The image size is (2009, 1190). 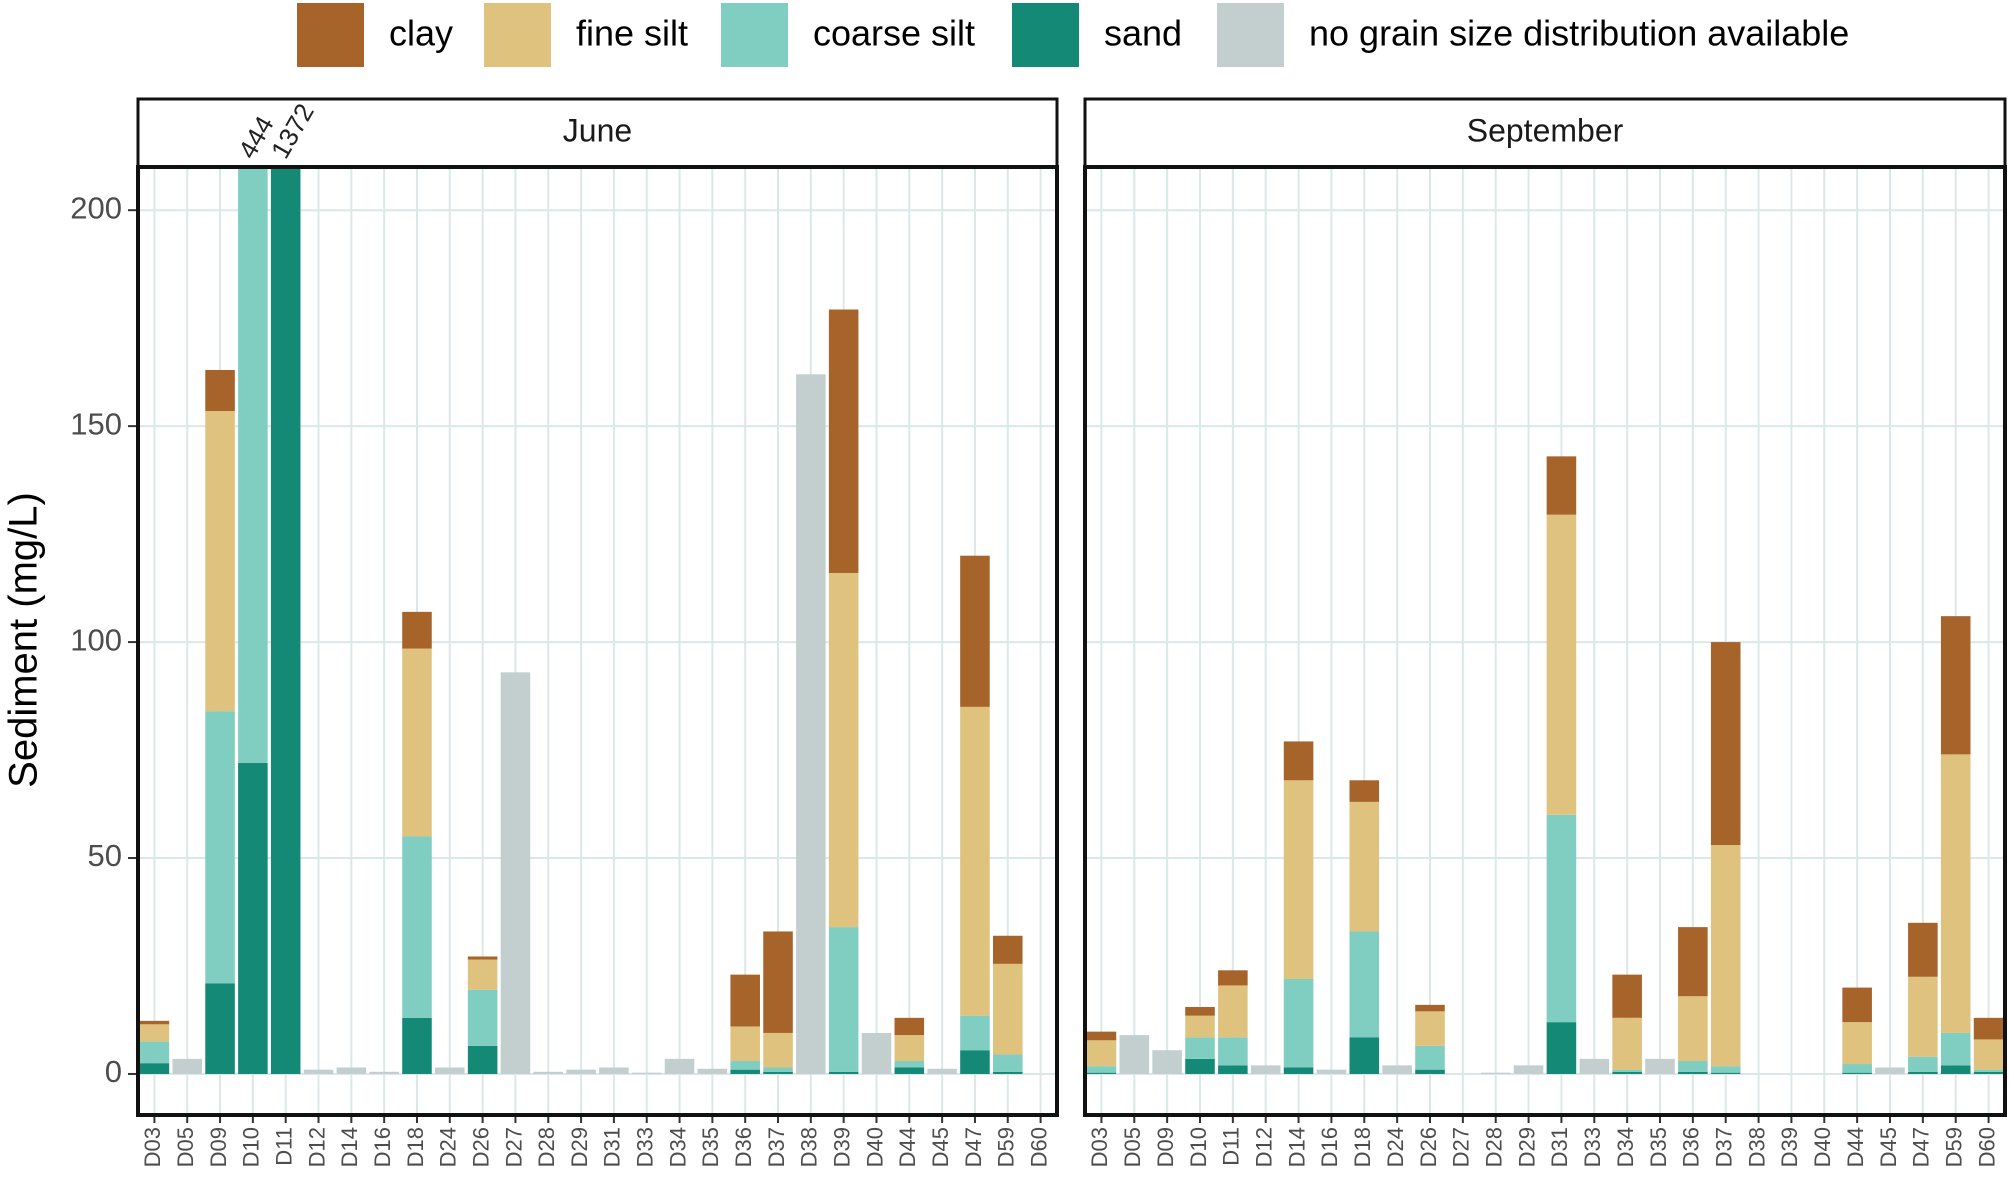 I want to click on y-tick-label: 100, so click(x=96, y=639).